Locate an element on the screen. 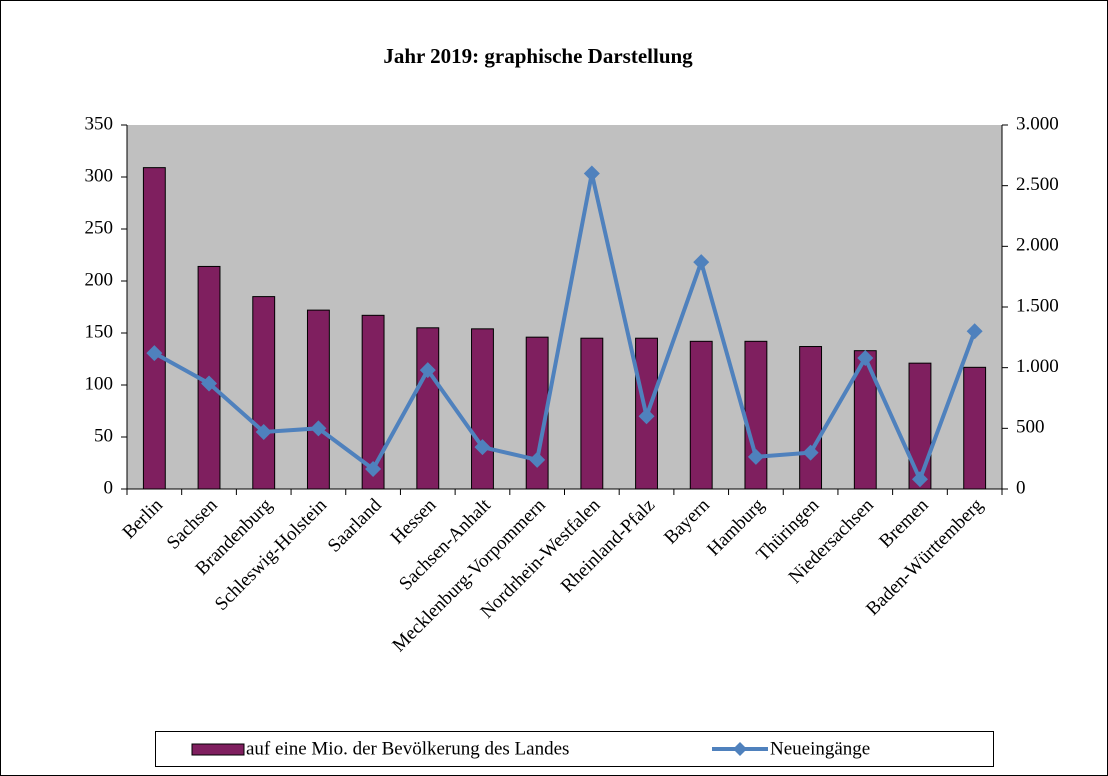  y2-tick-label: 500 is located at coordinates (1030, 427).